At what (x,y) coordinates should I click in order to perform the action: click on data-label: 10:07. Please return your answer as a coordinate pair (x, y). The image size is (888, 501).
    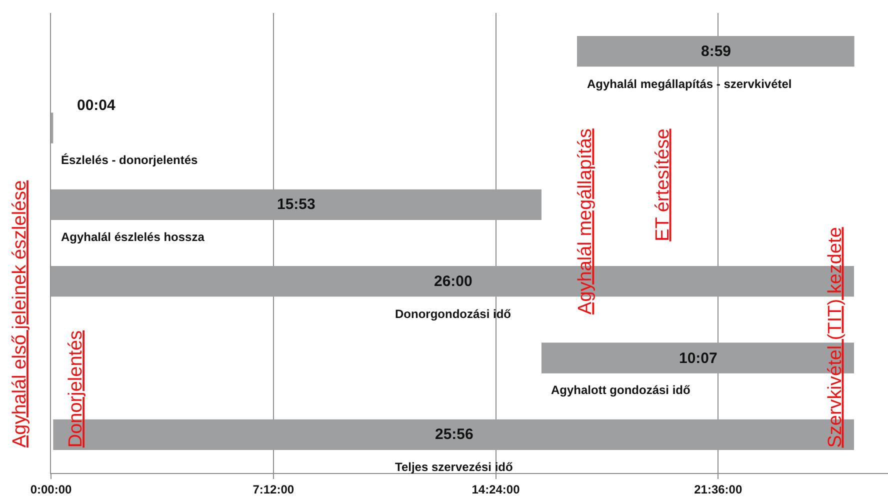
    Looking at the image, I should click on (698, 358).